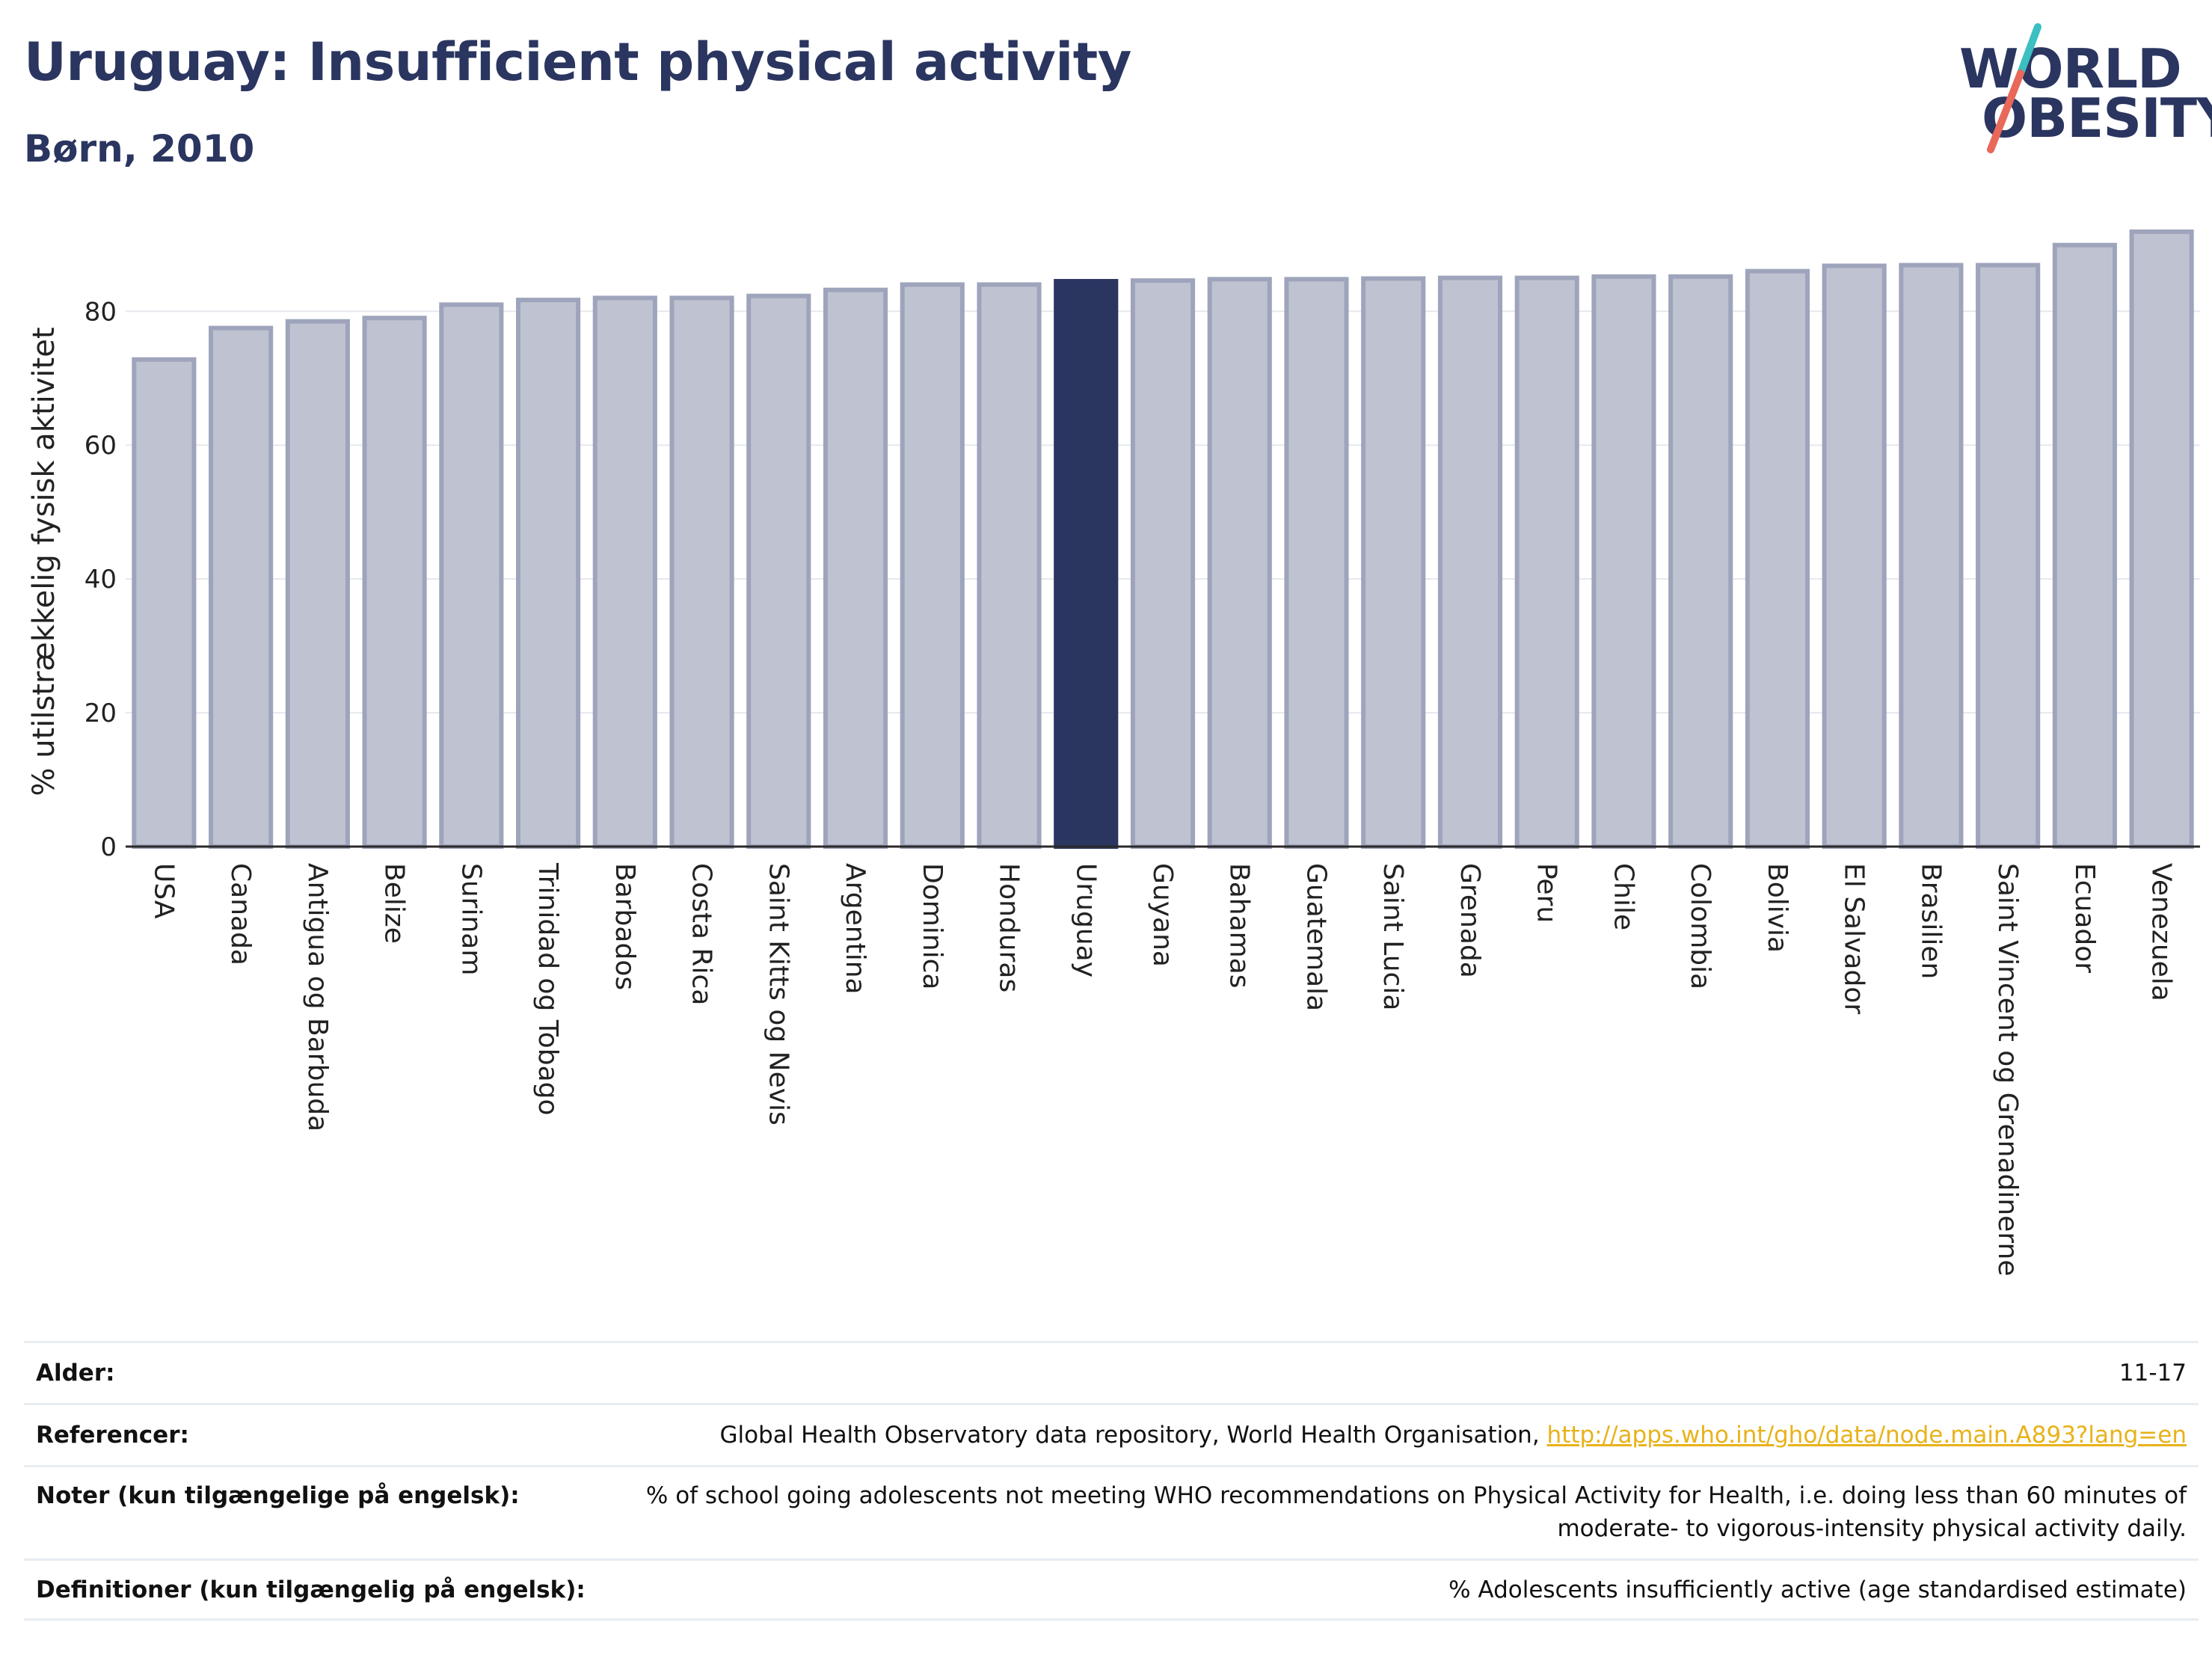 The height and width of the screenshot is (1655, 2212). Describe the element at coordinates (2070, 68) in the screenshot. I see `logo-line1: WORLD` at that location.